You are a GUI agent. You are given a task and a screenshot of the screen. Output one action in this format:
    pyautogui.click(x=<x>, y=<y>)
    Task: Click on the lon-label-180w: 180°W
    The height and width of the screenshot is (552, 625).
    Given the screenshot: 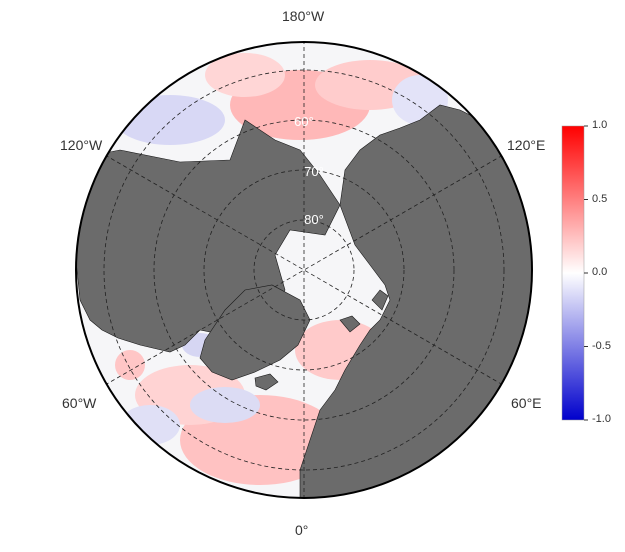 What is the action you would take?
    pyautogui.click(x=303, y=16)
    